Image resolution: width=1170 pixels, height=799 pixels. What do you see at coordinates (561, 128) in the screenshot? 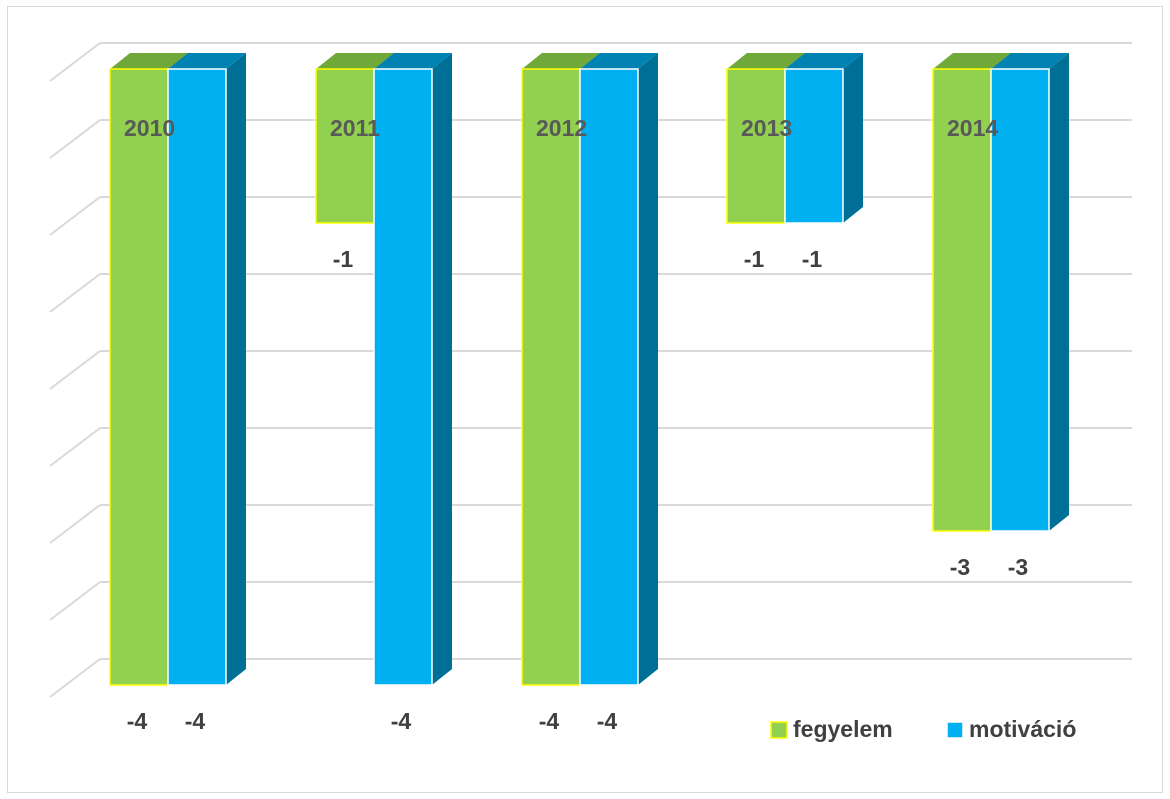
I see `category-label-2012: 2012` at bounding box center [561, 128].